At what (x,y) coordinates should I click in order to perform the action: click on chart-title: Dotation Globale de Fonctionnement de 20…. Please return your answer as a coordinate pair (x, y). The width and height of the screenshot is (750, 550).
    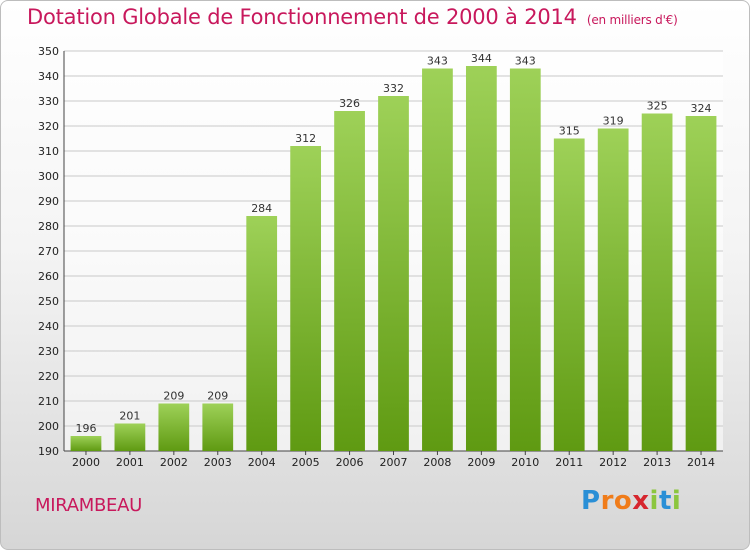
    Looking at the image, I should click on (352, 17).